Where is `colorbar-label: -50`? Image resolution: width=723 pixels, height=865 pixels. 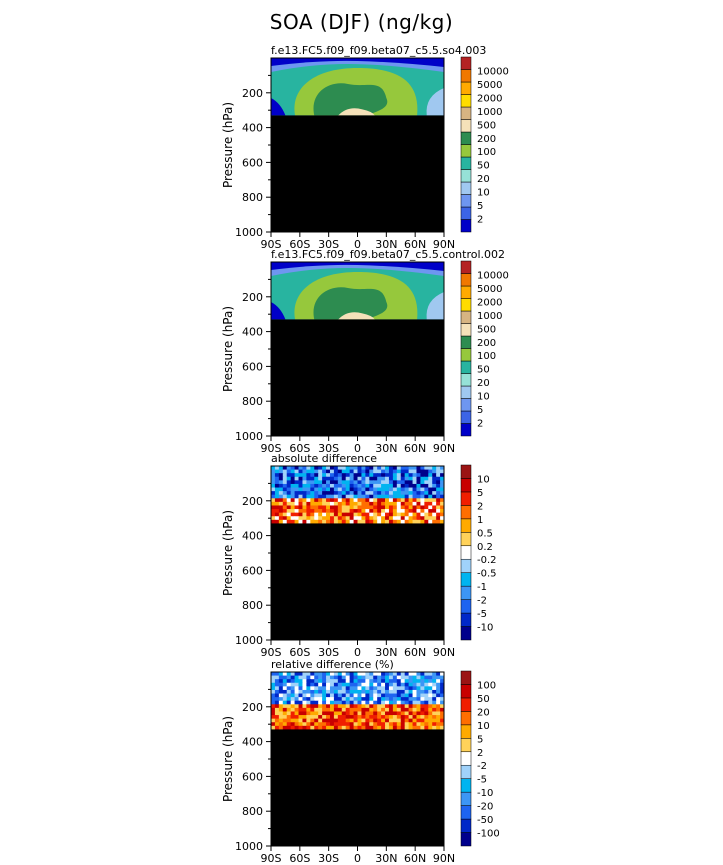
colorbar-label: -50 is located at coordinates (485, 820).